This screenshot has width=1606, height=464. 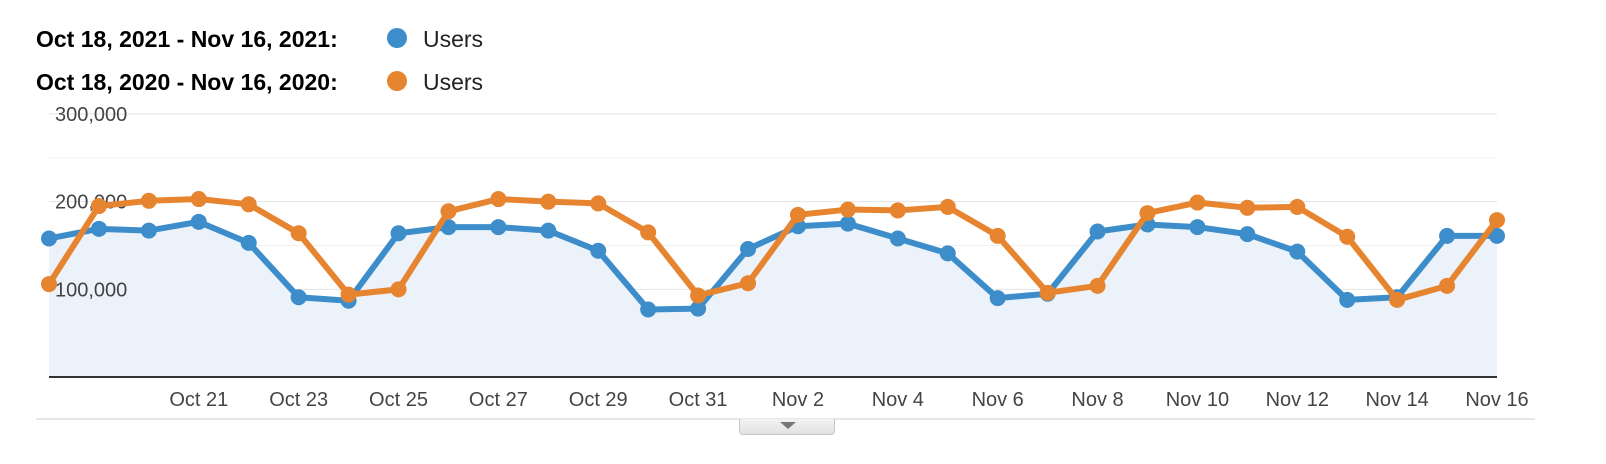 What do you see at coordinates (453, 82) in the screenshot?
I see `legend-series-previous: Users` at bounding box center [453, 82].